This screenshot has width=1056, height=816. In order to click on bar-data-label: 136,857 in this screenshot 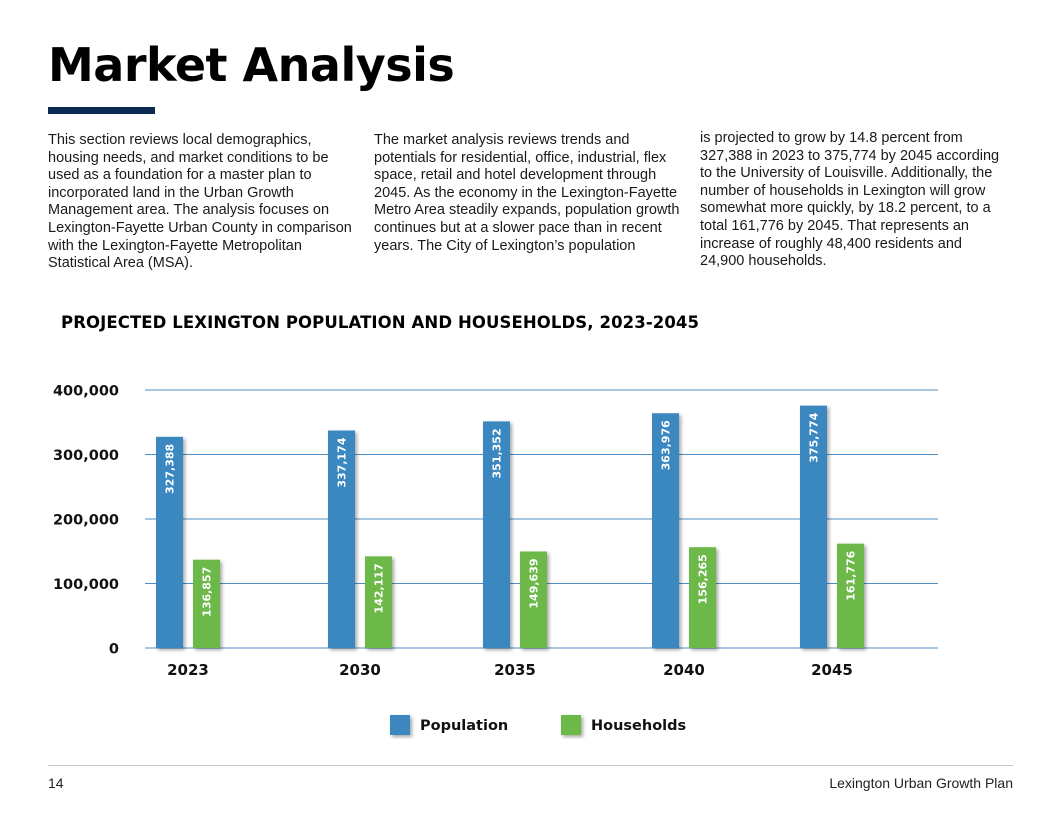, I will do `click(207, 592)`.